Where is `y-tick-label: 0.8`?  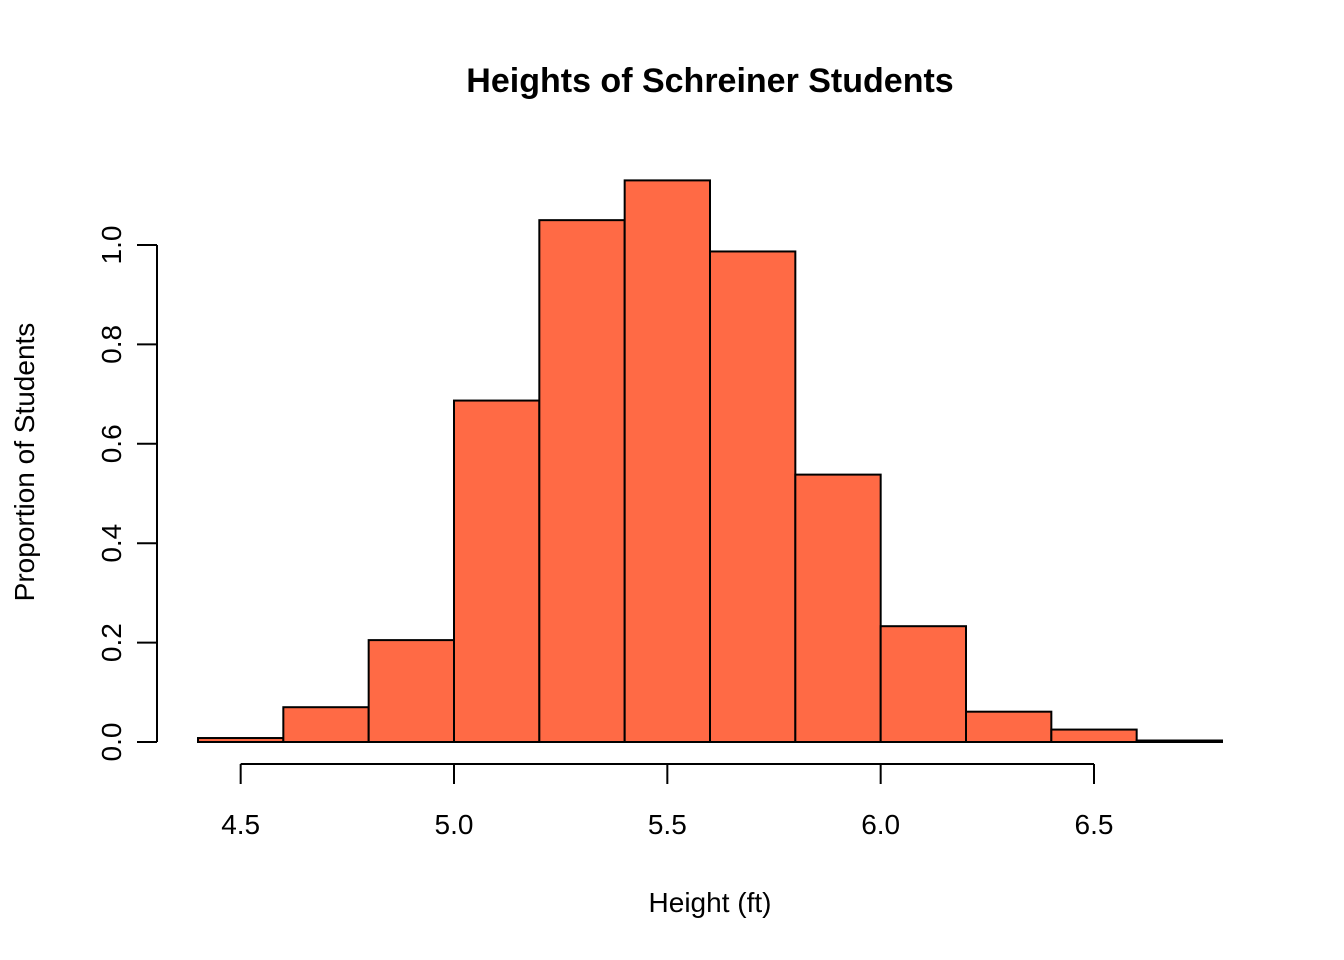
y-tick-label: 0.8 is located at coordinates (111, 344).